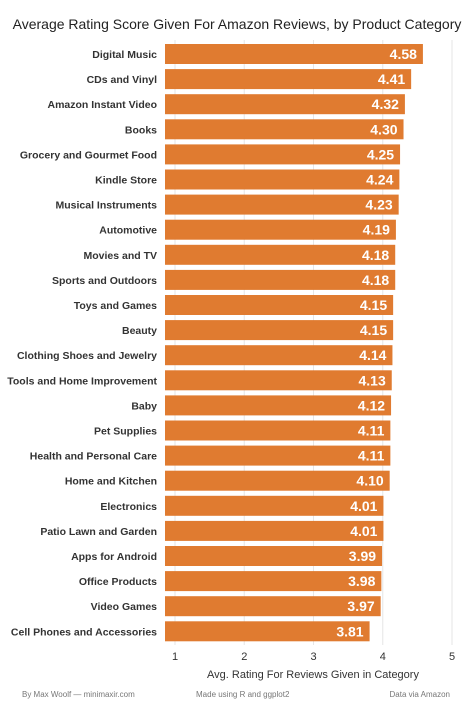 The image size is (474, 711). Describe the element at coordinates (349, 631) in the screenshot. I see `value-label-23: 3.81` at that location.